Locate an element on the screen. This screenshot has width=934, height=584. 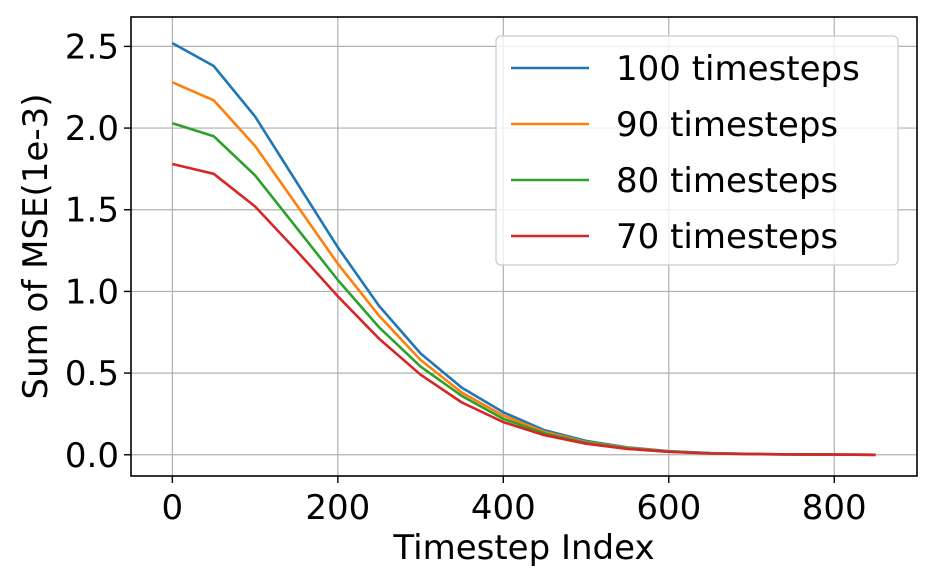
y-tick-label: 2.5 is located at coordinates (92, 47).